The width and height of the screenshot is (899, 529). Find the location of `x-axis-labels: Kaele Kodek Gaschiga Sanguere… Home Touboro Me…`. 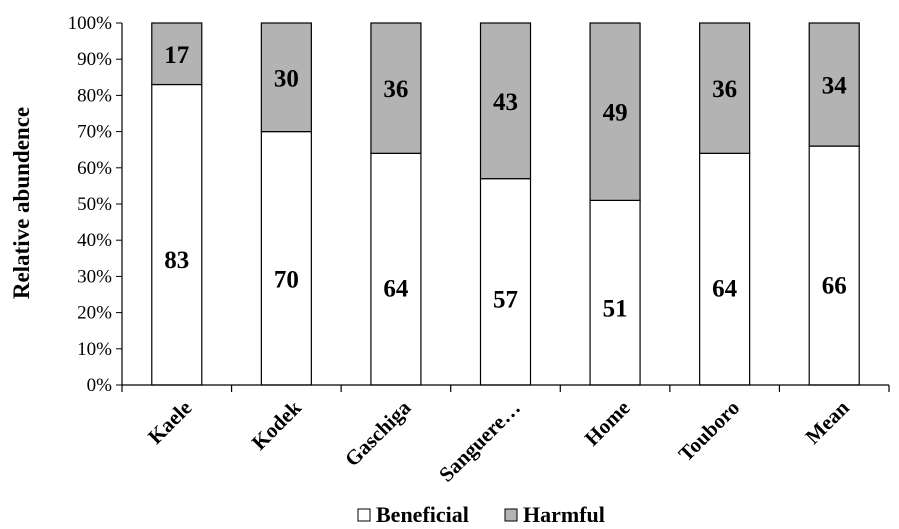

x-axis-labels: Kaele Kodek Gaschiga Sanguere… Home Touboro Me… is located at coordinates (498, 440).